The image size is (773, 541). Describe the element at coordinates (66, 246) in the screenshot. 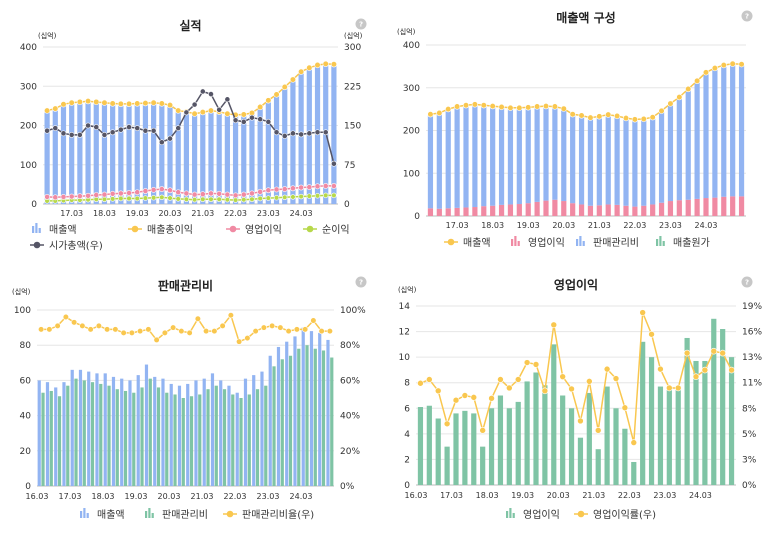

I see `legend-item-4: 시가총액(우)` at that location.